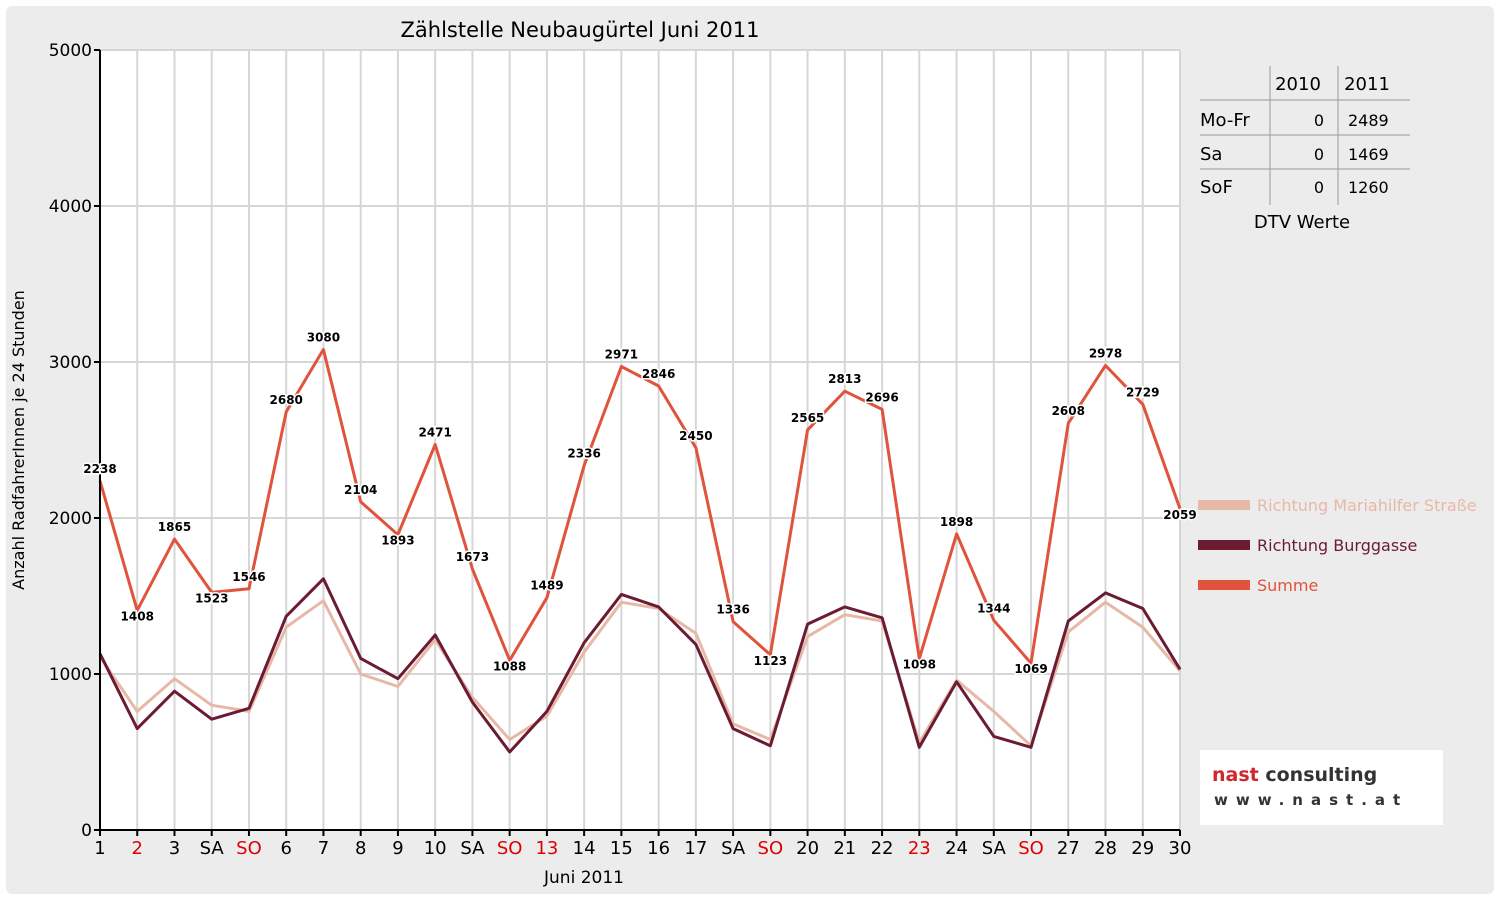 This screenshot has width=1500, height=900. What do you see at coordinates (1179, 515) in the screenshot?
I see `data-label: 2059` at bounding box center [1179, 515].